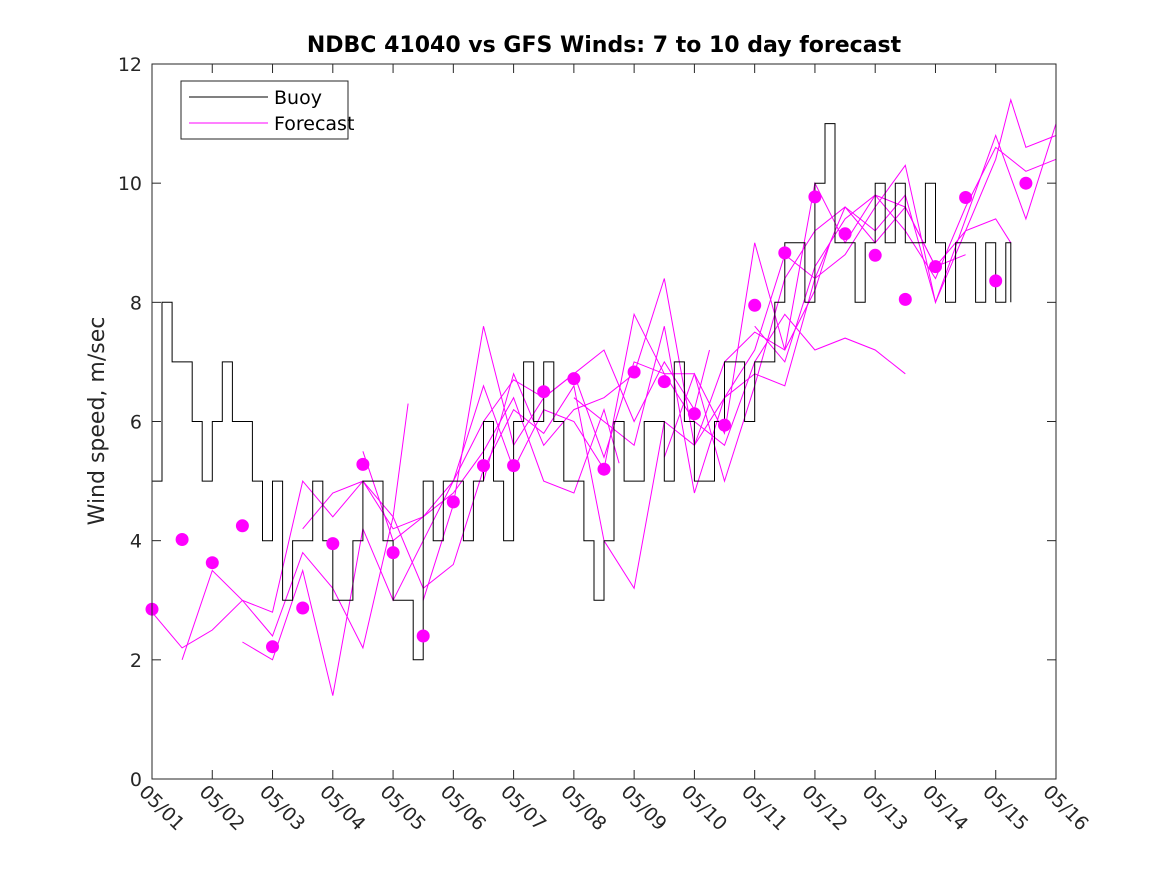 This screenshot has width=1167, height=875. What do you see at coordinates (130, 184) in the screenshot?
I see `y-tick-label: 10` at bounding box center [130, 184].